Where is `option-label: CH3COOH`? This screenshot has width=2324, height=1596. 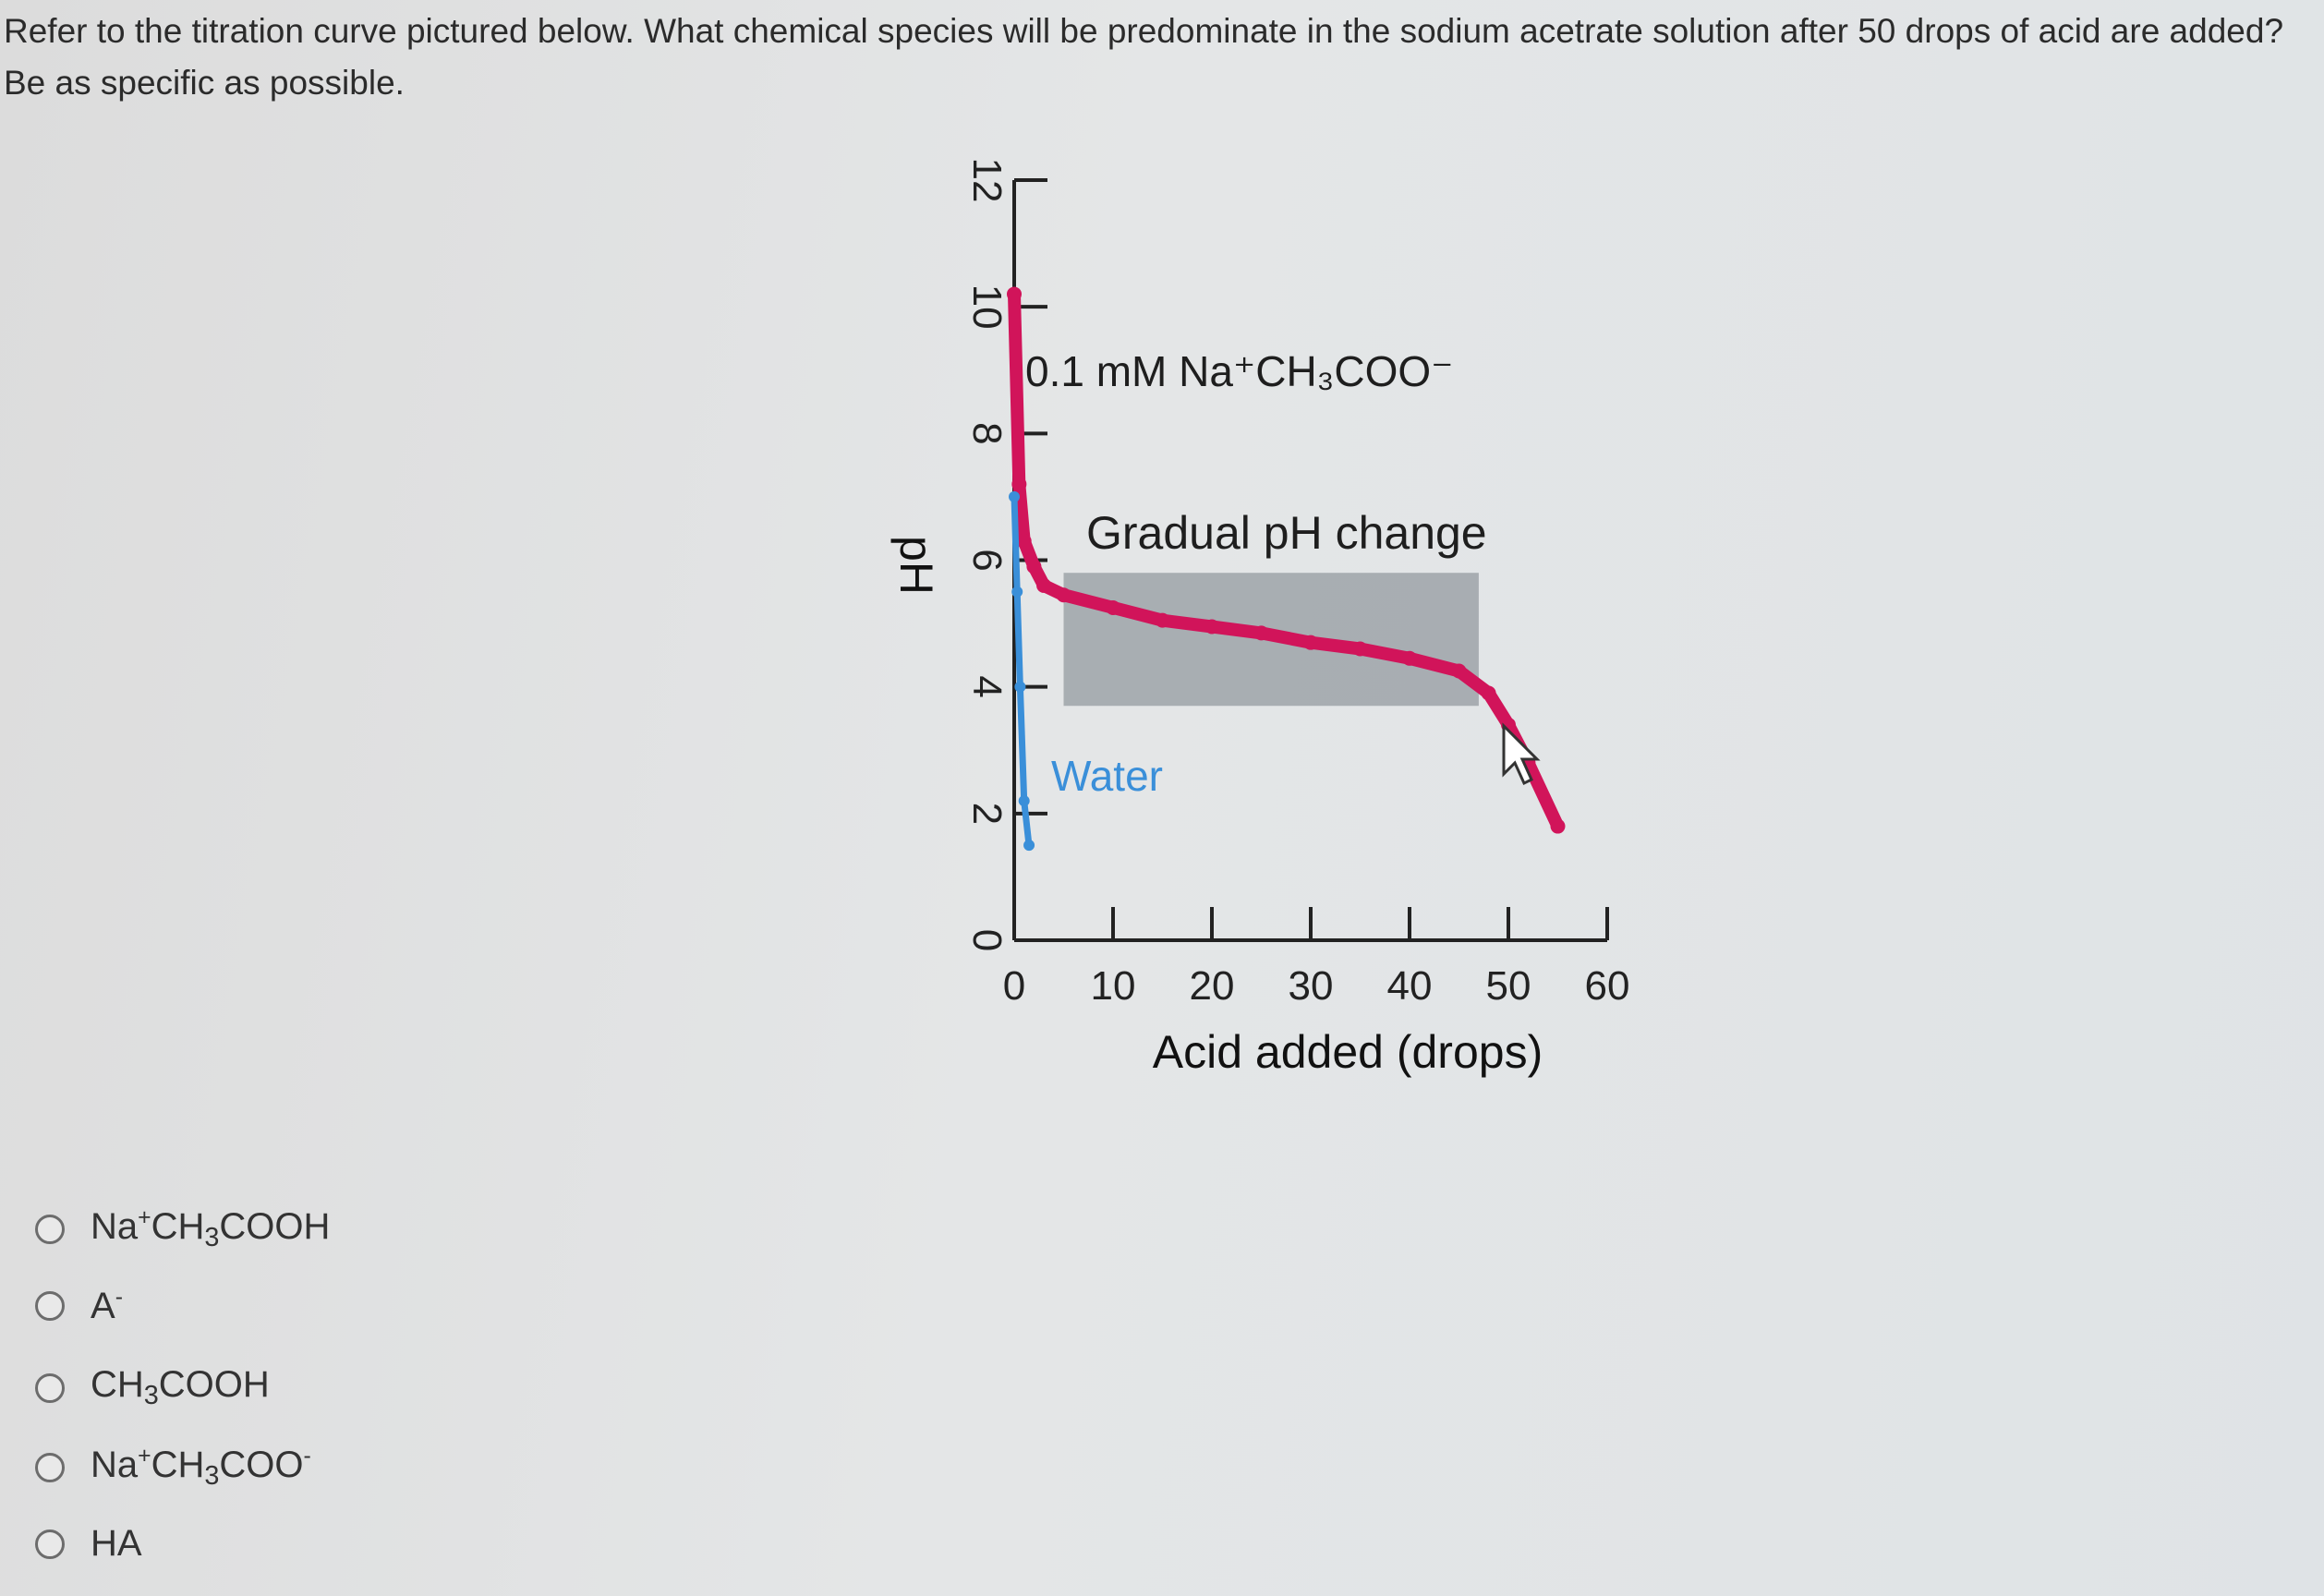 option-label: CH3COOH is located at coordinates (180, 1387).